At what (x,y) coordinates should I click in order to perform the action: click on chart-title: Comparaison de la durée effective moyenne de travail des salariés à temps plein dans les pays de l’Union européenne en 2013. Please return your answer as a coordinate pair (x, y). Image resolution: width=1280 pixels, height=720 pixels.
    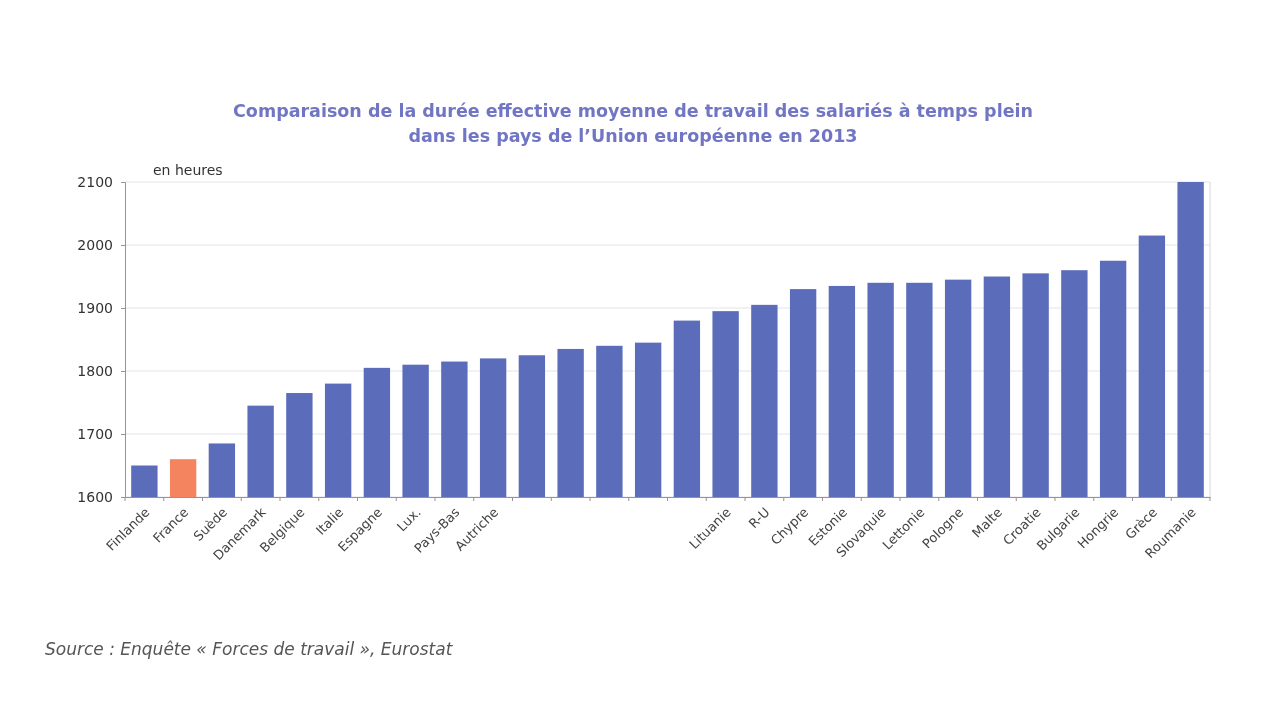
    Looking at the image, I should click on (633, 123).